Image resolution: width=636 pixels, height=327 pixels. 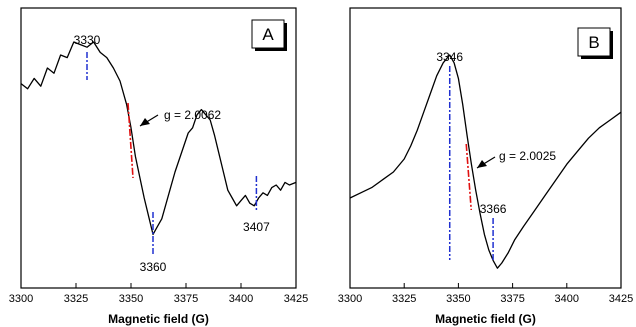 I want to click on peak-label: 3366, so click(x=493, y=209).